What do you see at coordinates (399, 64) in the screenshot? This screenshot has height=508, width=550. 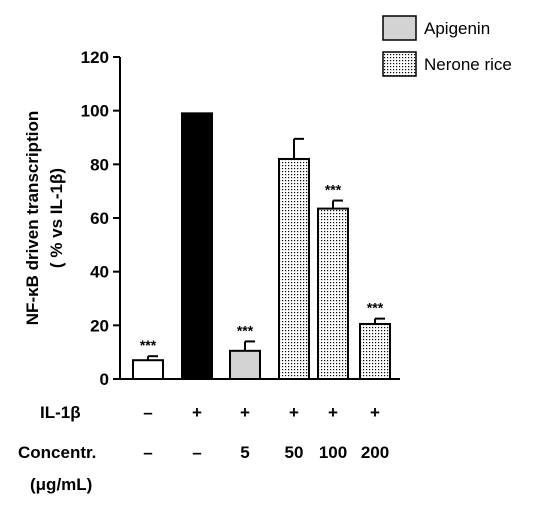 I see `legend-swatch-nerone-rice` at bounding box center [399, 64].